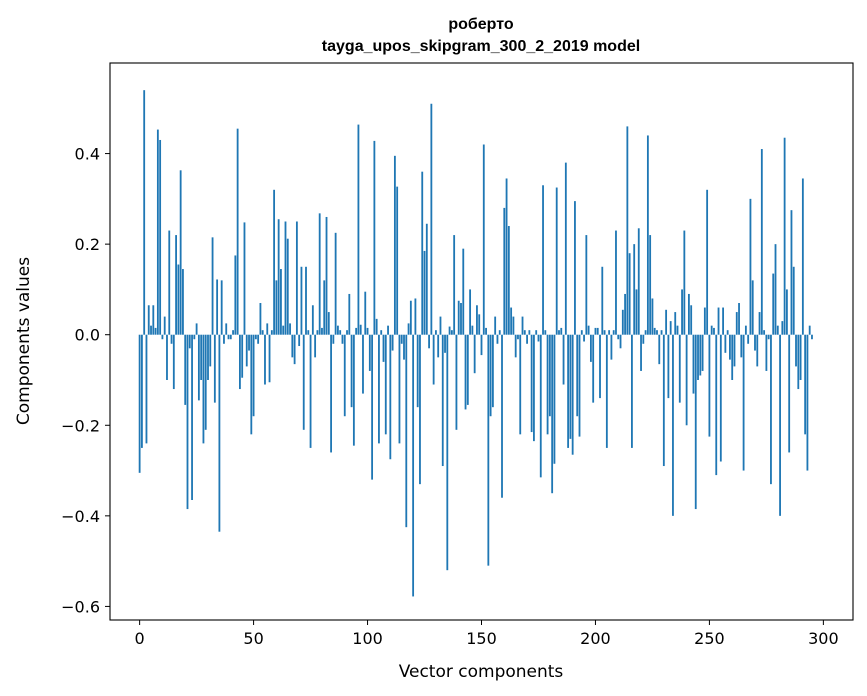 The height and width of the screenshot is (696, 867). What do you see at coordinates (481, 672) in the screenshot?
I see `x-axis-label: Vector components` at bounding box center [481, 672].